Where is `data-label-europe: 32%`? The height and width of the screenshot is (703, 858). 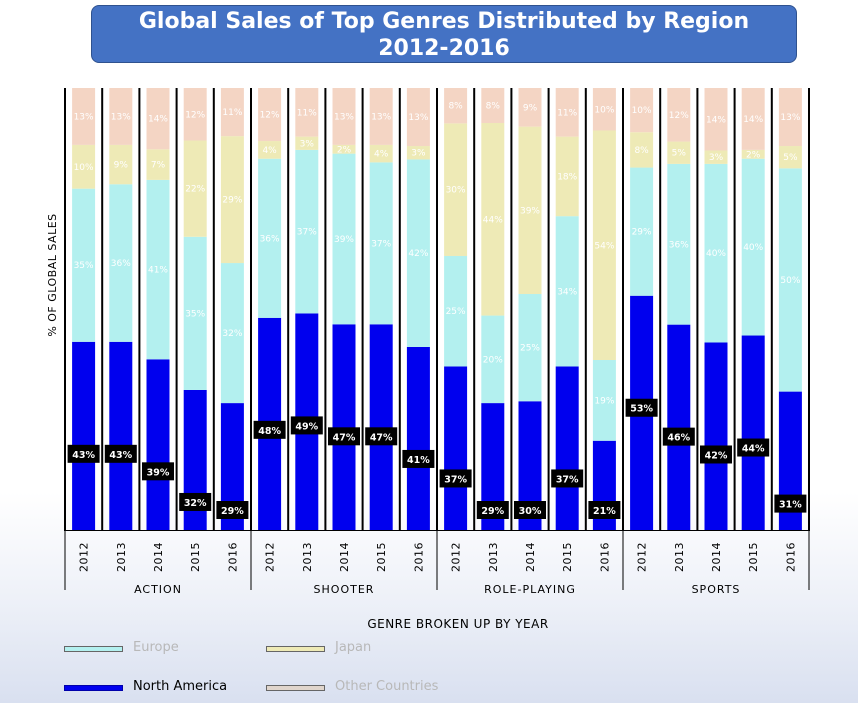 data-label-europe: 32% is located at coordinates (232, 334).